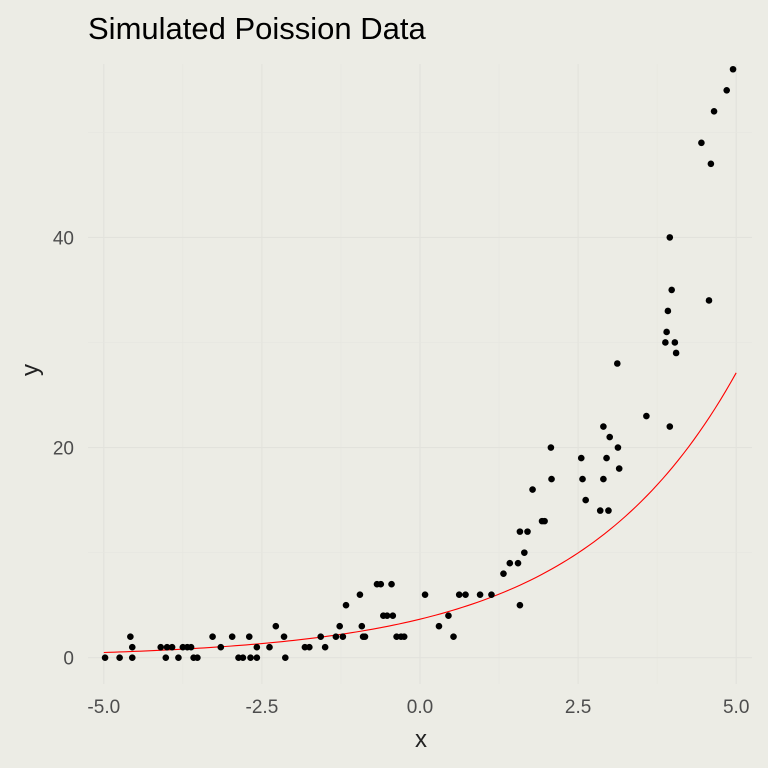 This screenshot has width=768, height=768. I want to click on x-tick-label: -5.0, so click(103, 707).